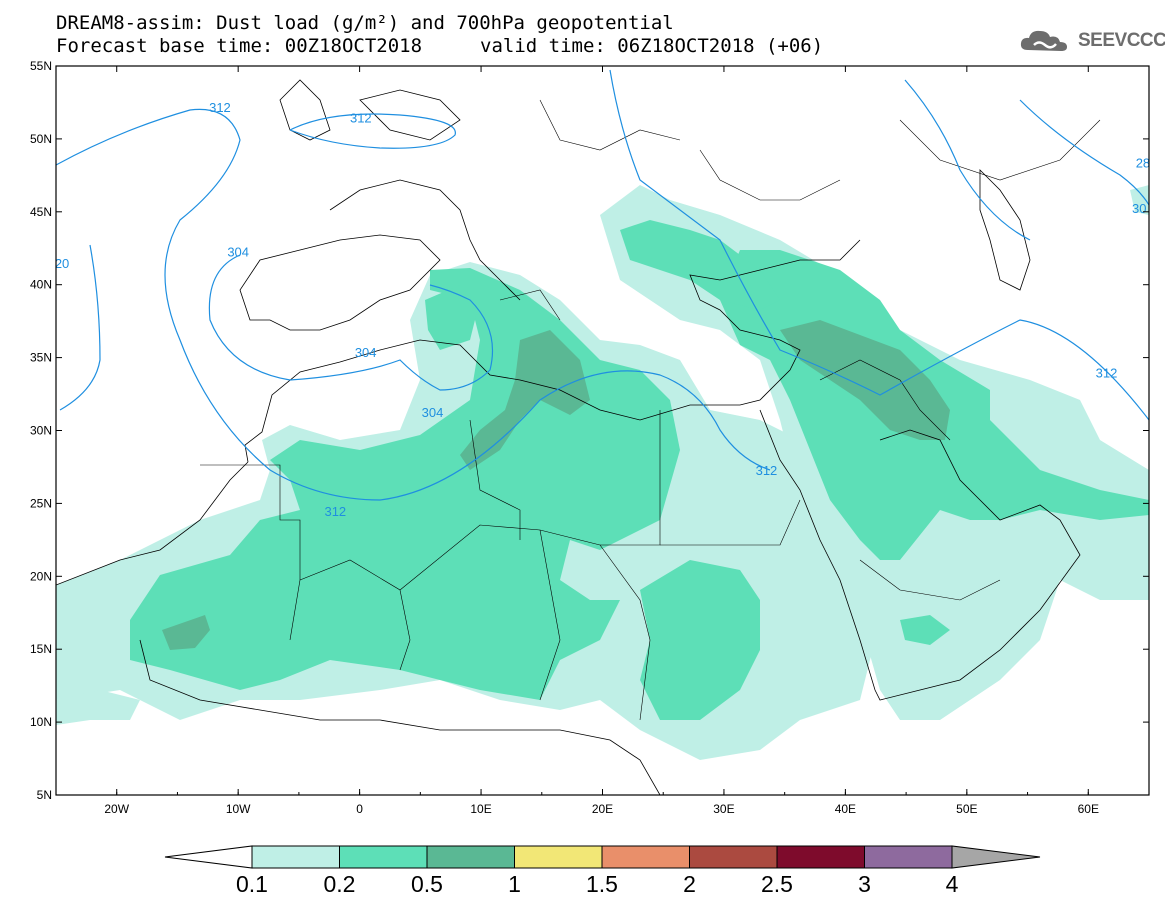  I want to click on lon-tick-label: 10E, so click(480, 809).